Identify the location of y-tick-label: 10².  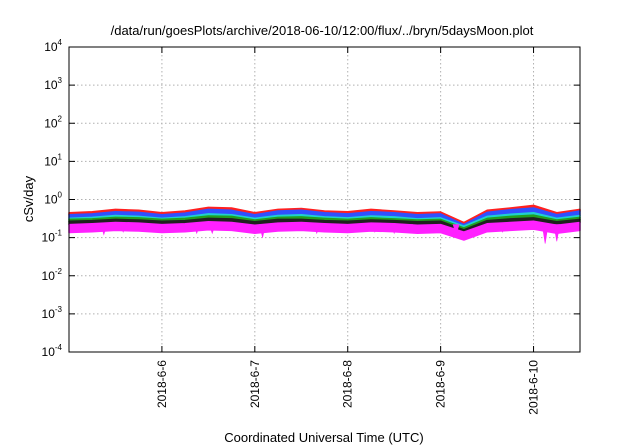
(53, 122).